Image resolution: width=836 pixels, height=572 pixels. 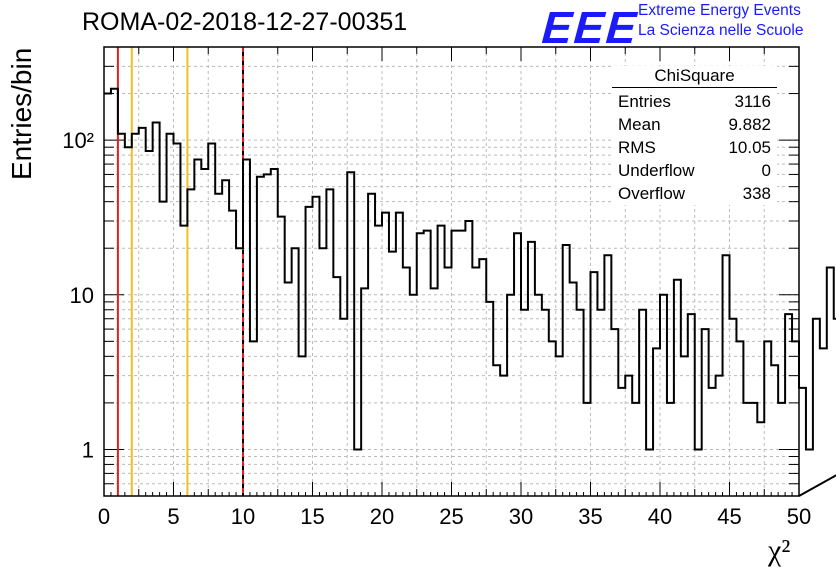 I want to click on stats-row-underflow: Underflow 0, so click(x=694, y=170).